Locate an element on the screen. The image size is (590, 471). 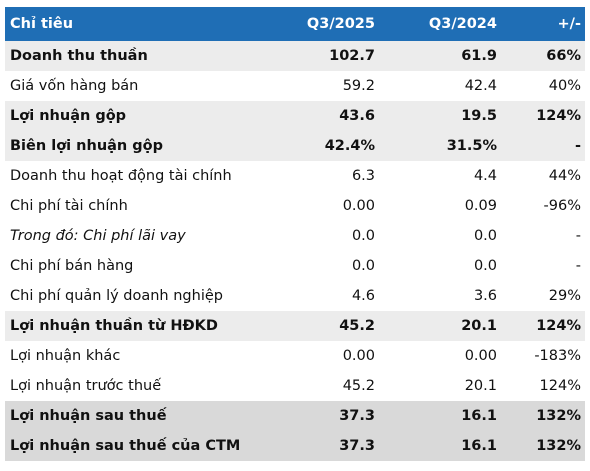
row-q3-2025-value: 59.2 is located at coordinates (358, 86).